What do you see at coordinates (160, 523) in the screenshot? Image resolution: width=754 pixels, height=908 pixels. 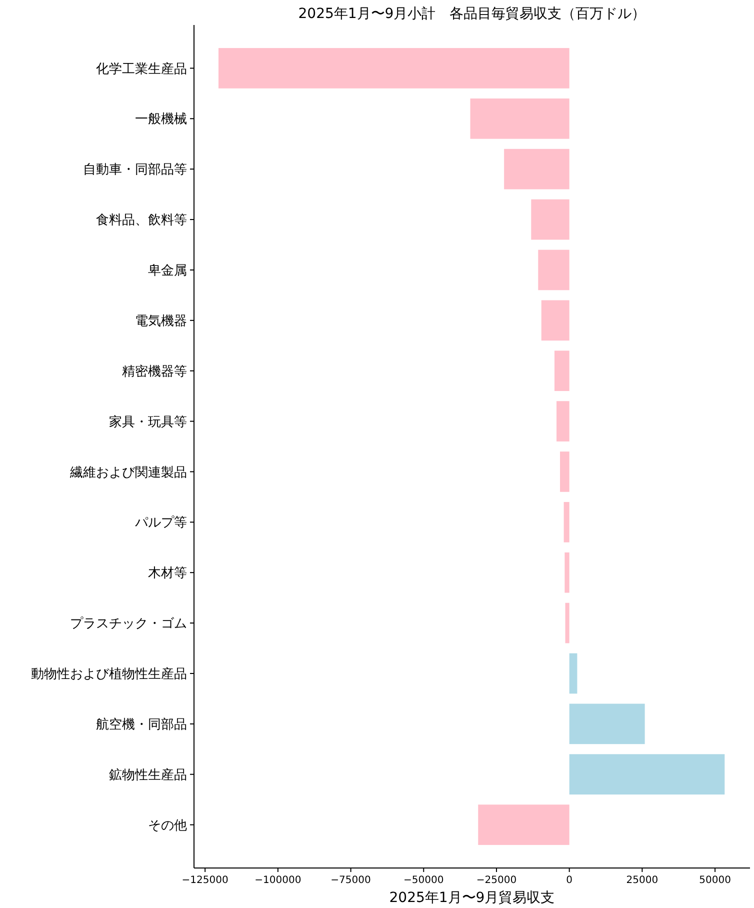 I see `y-tick-label: パルプ等` at bounding box center [160, 523].